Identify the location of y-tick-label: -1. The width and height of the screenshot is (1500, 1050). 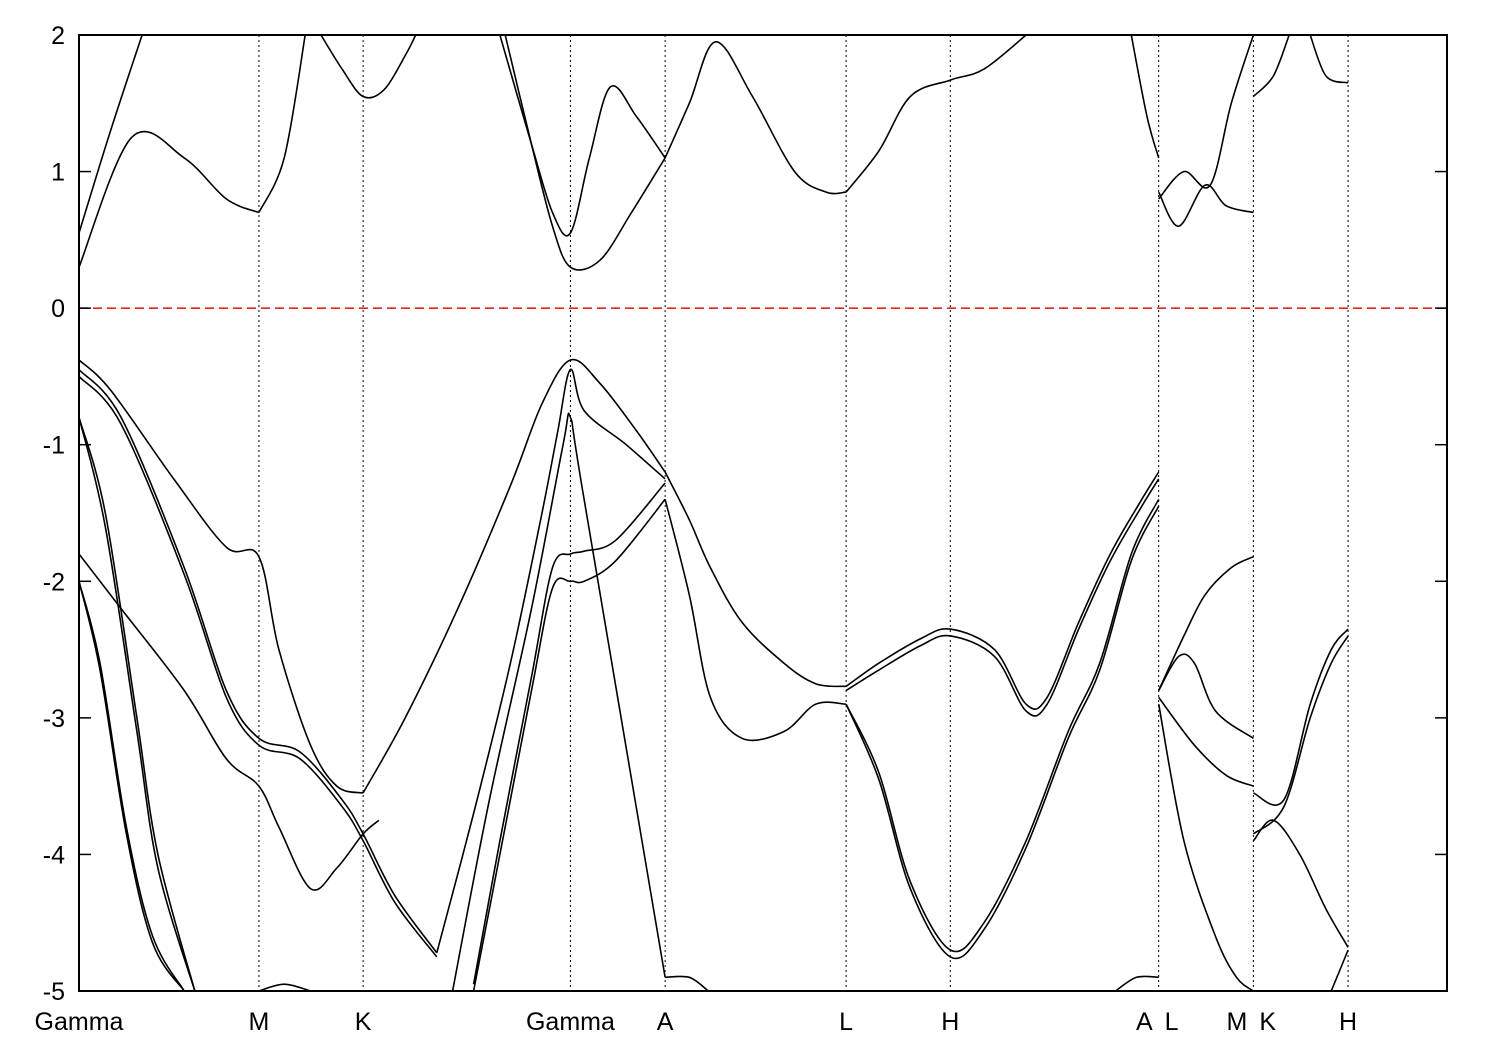
(54, 446).